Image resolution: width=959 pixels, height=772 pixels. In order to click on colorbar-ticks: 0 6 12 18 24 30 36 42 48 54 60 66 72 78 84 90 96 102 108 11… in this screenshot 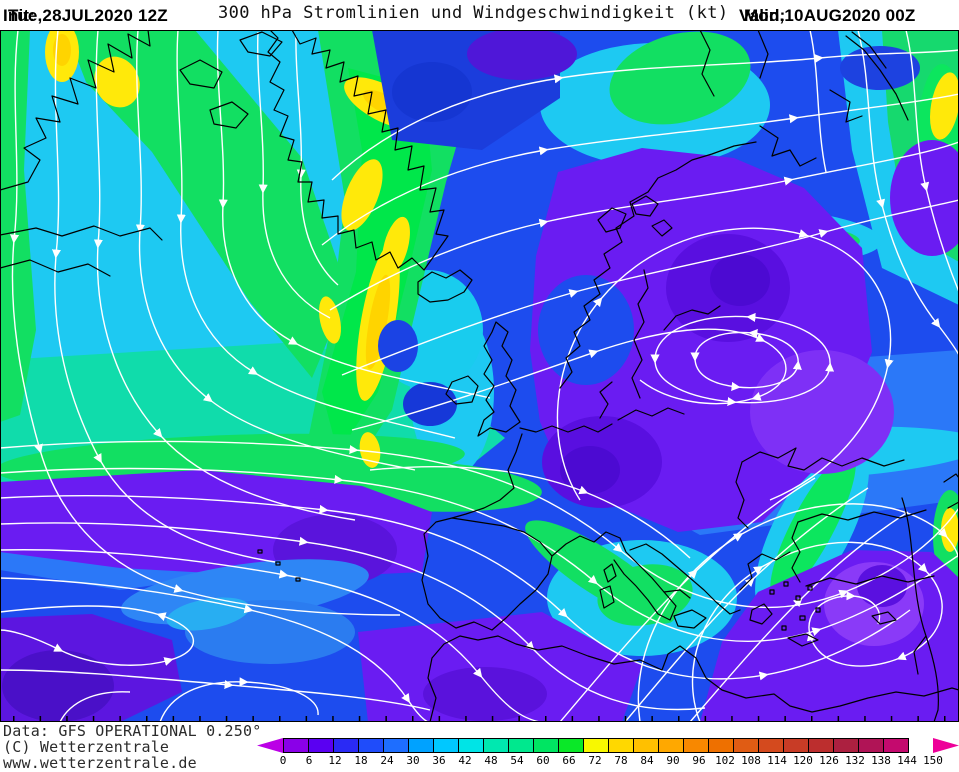, I will do `click(608, 761)`.